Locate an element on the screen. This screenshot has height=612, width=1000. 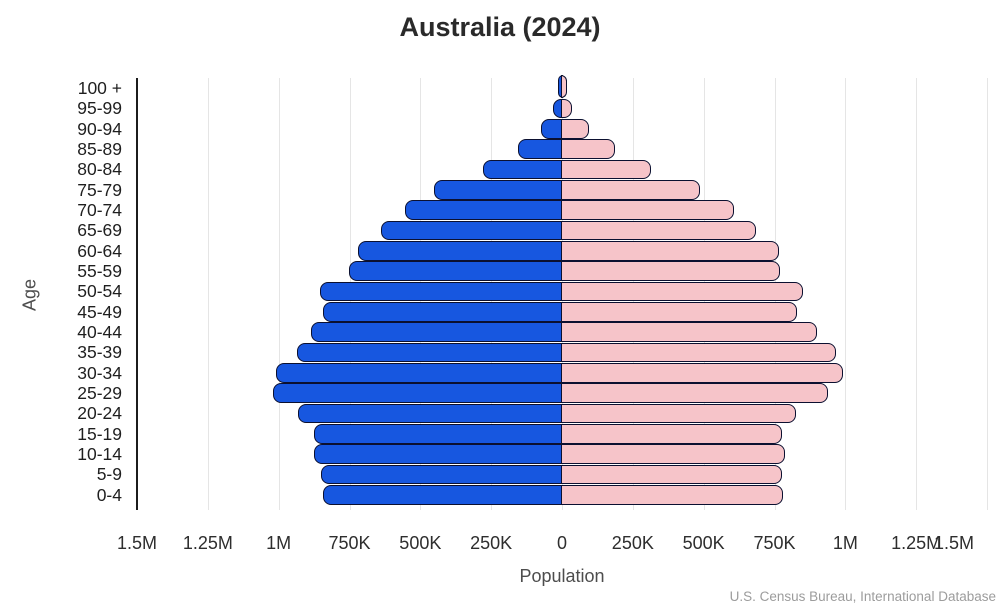
x-tick-label: 0 is located at coordinates (562, 543).